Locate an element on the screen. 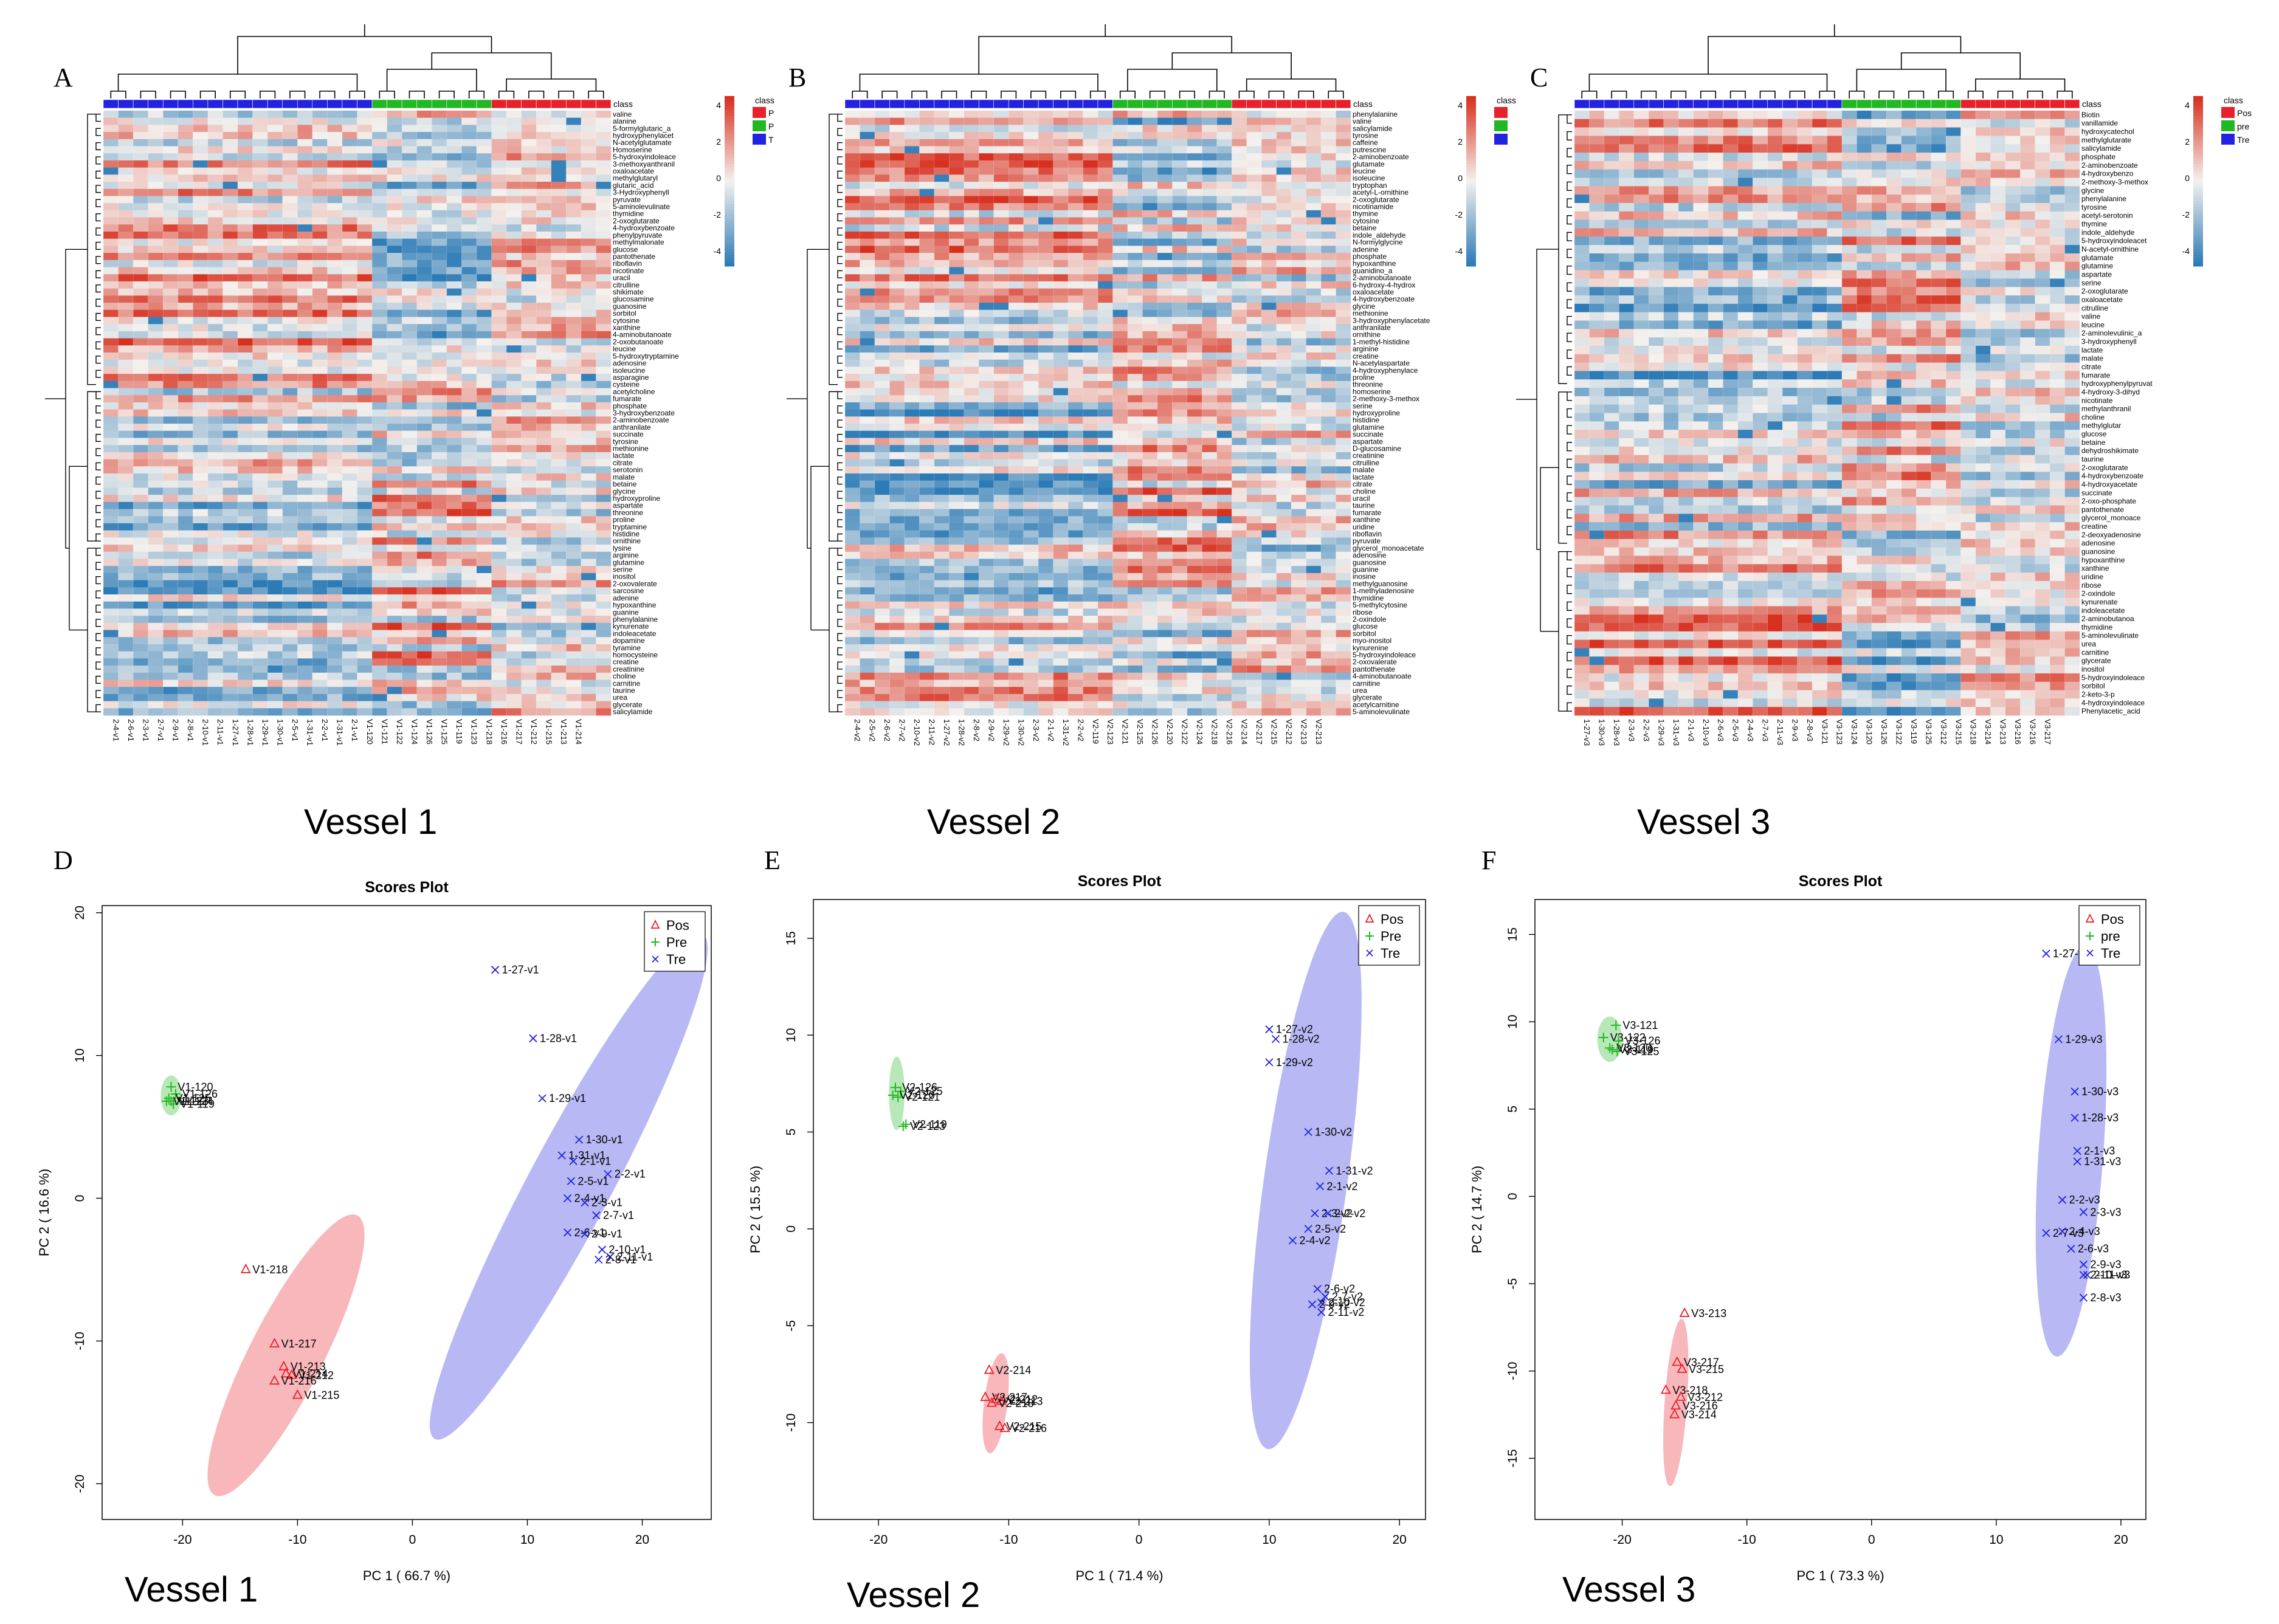 The height and width of the screenshot is (1624, 2279). class-bar-cell is located at coordinates (275, 104).